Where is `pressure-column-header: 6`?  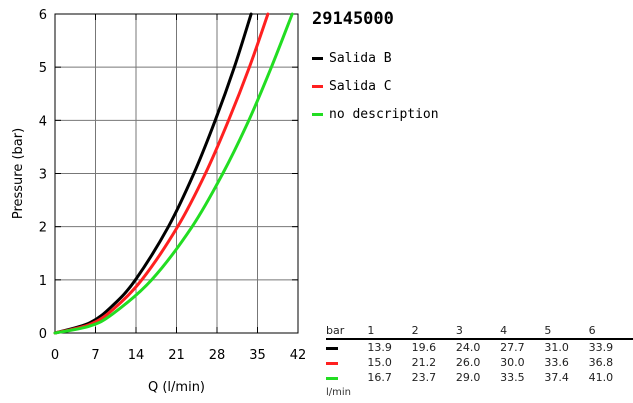 pressure-column-header: 6 is located at coordinates (610, 331).